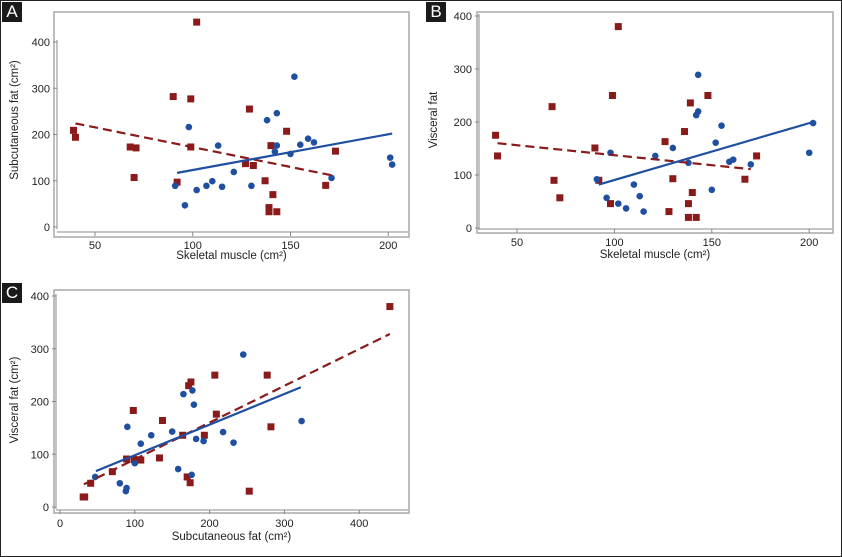 The height and width of the screenshot is (557, 842). I want to click on panel-a-x-axis-title: Skeletal muscle (cm²), so click(231, 256).